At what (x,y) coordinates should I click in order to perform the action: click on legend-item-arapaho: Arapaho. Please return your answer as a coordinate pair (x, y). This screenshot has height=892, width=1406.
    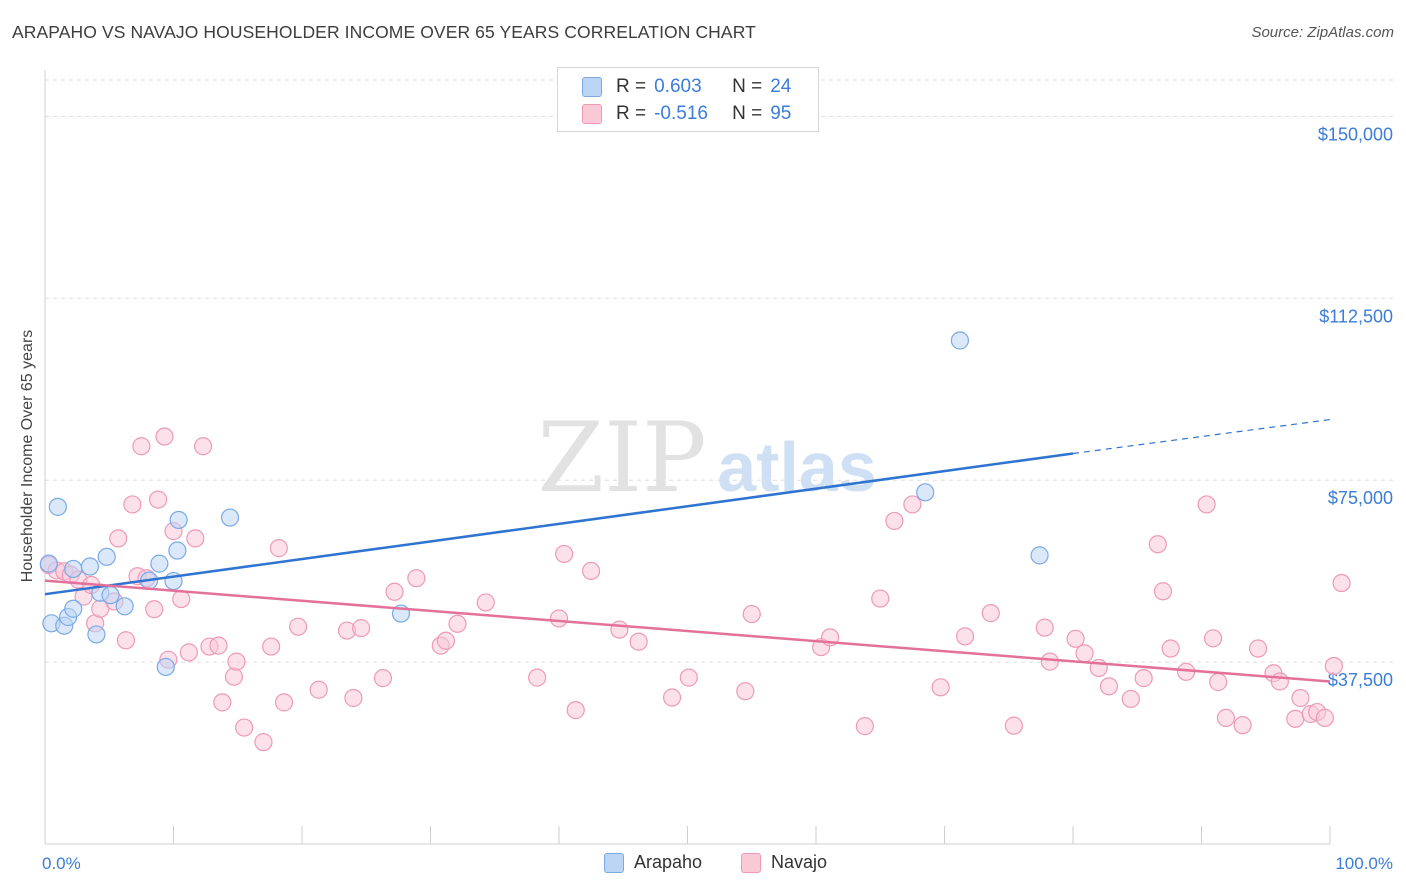
    Looking at the image, I should click on (653, 862).